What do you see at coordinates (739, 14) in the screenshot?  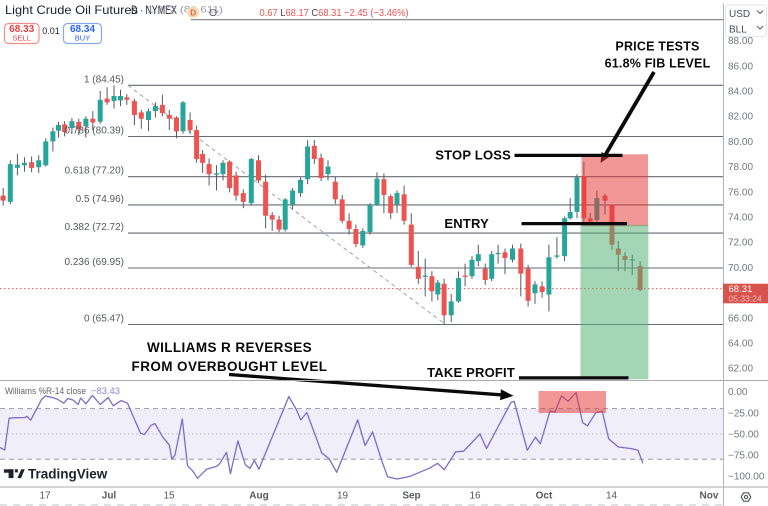 I see `svg-text: USD` at bounding box center [739, 14].